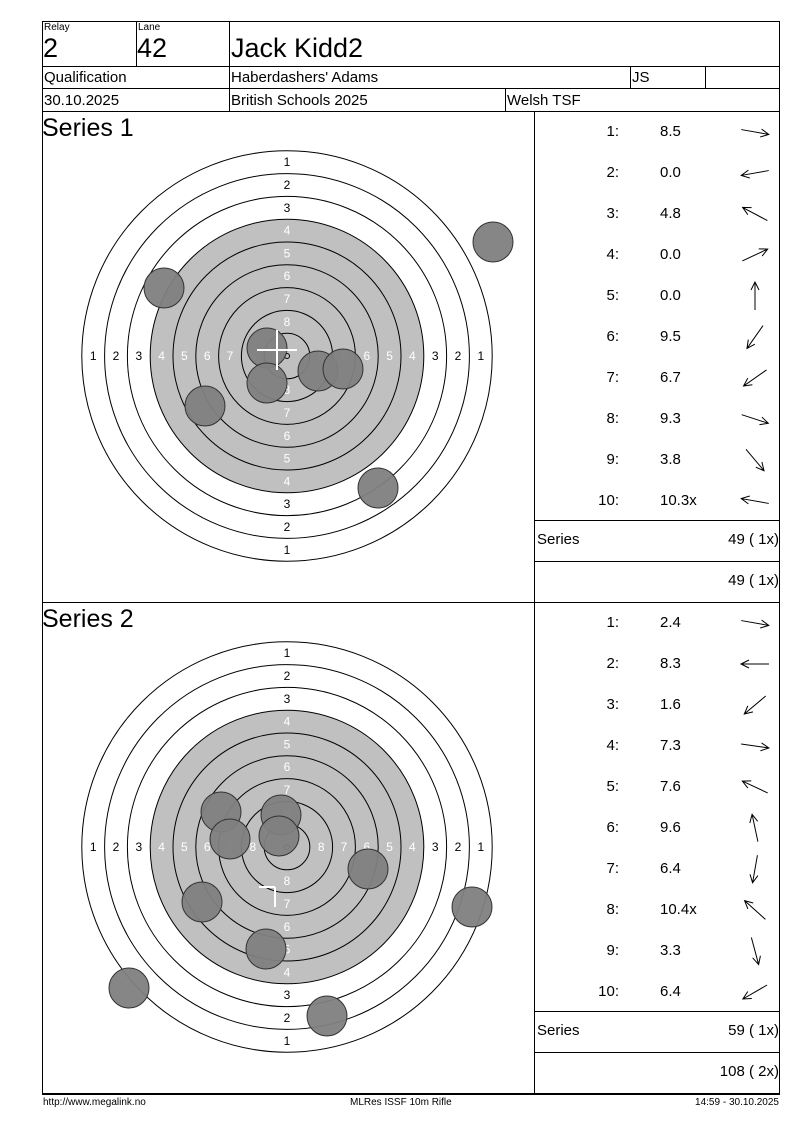  I want to click on shot-number: 2:, so click(612, 172).